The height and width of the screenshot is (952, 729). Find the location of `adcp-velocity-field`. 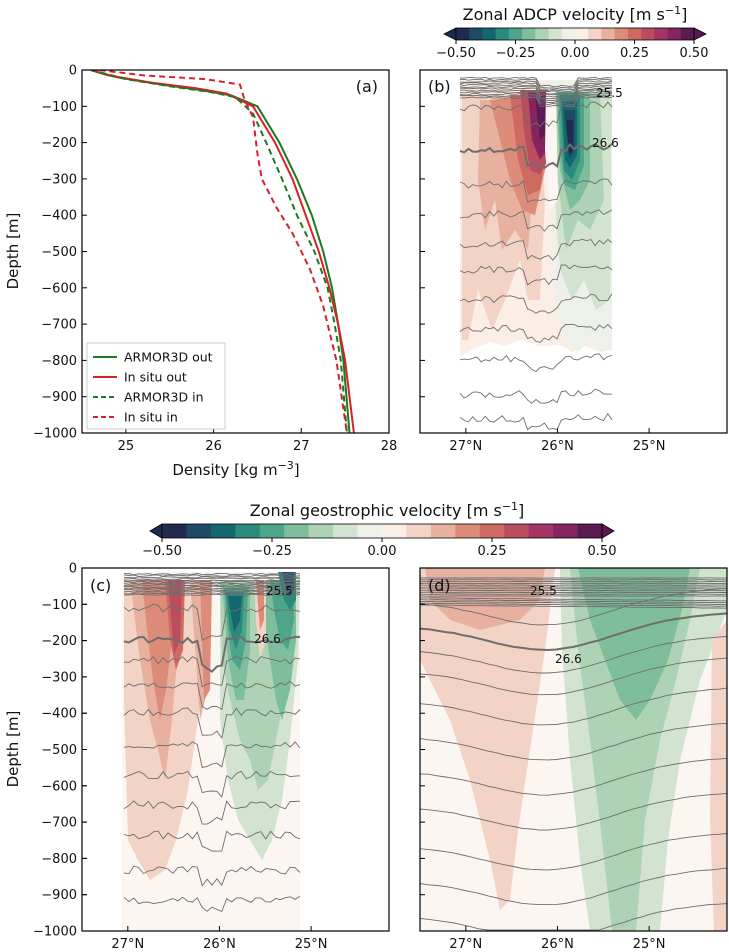

adcp-velocity-field is located at coordinates (536, 218).